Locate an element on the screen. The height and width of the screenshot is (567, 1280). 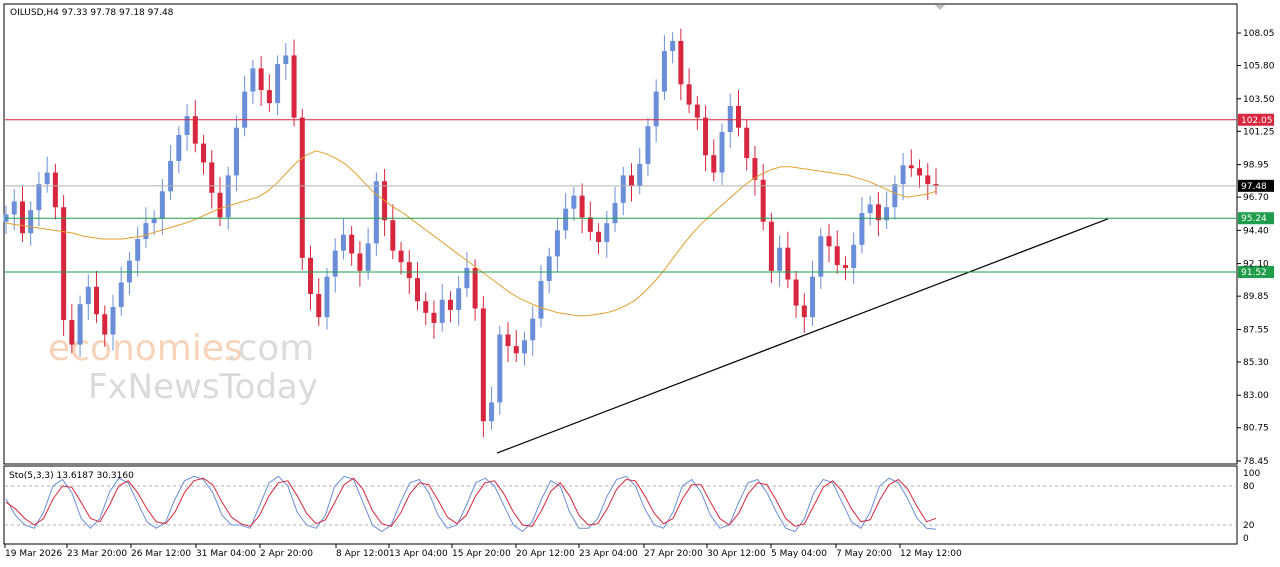
time-tick-label: 31 Mar 04:00 is located at coordinates (226, 554).